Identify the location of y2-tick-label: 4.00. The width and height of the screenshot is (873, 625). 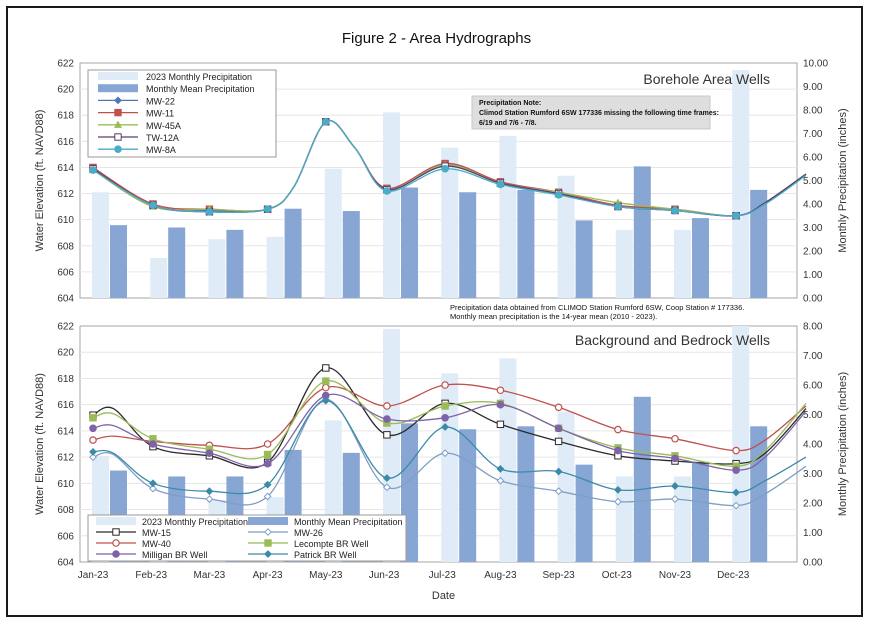
(813, 445).